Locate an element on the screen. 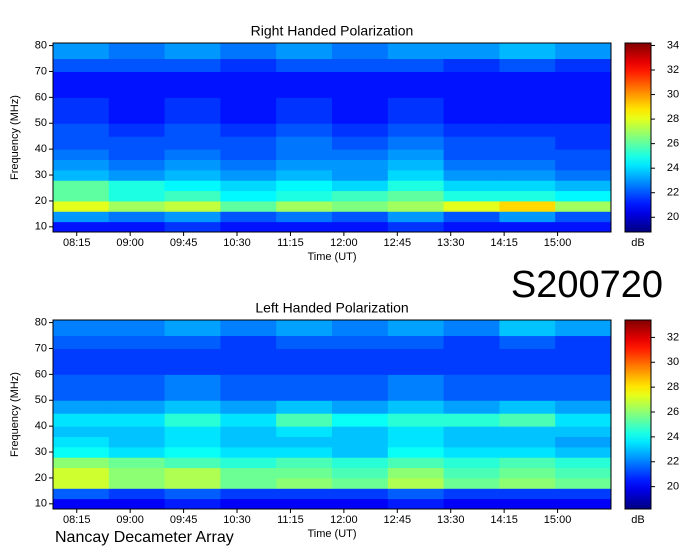  colorbar-tick-label: 32 is located at coordinates (673, 70).